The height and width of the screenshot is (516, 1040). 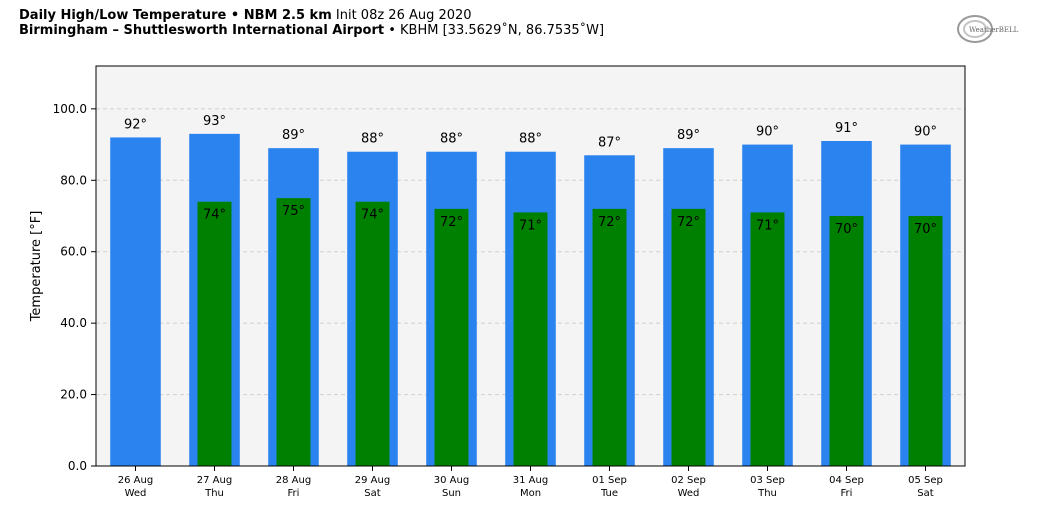 What do you see at coordinates (36, 267) in the screenshot?
I see `y-axis-label: Temperature [°F]` at bounding box center [36, 267].